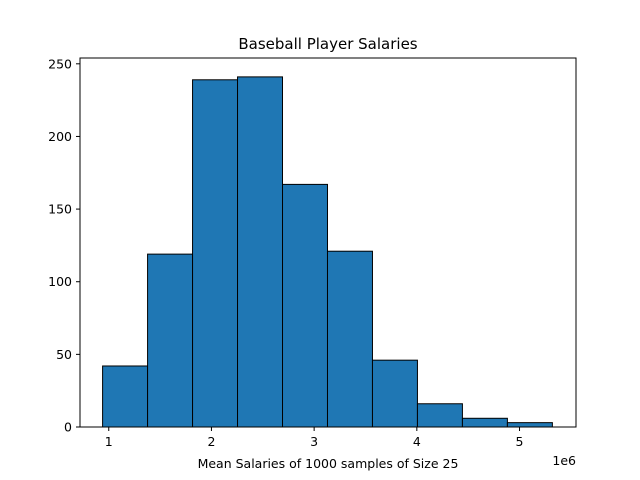 Image resolution: width=640 pixels, height=480 pixels. I want to click on x-tick-label: 5, so click(520, 441).